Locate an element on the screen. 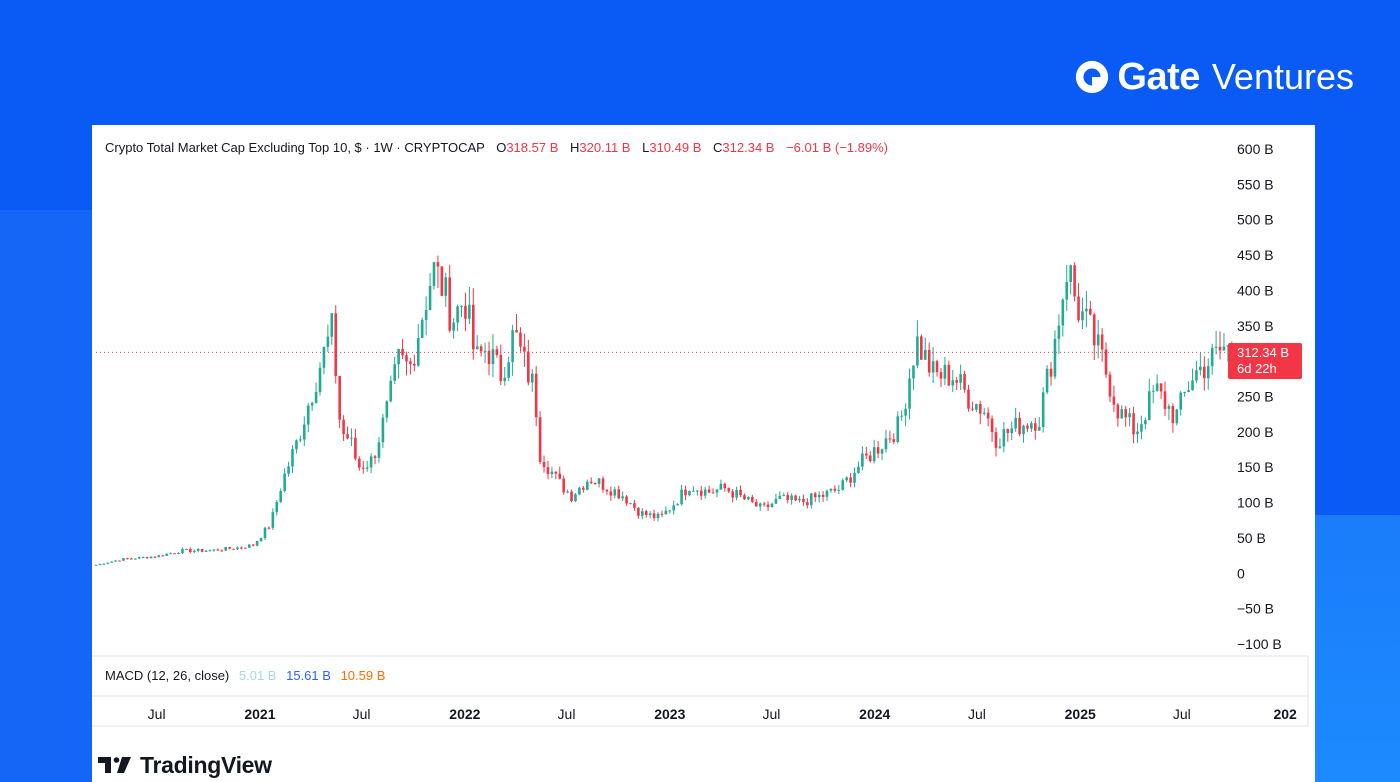 The height and width of the screenshot is (782, 1400). y-tick-label: 400 B is located at coordinates (1255, 290).